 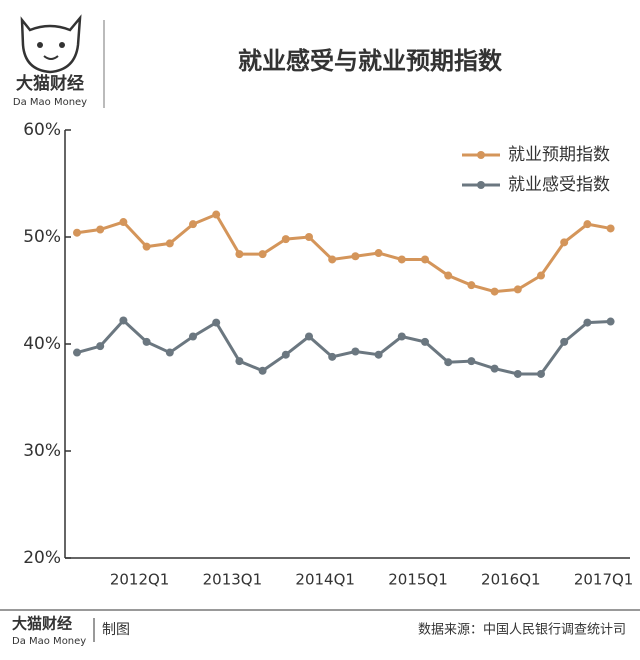 What do you see at coordinates (325, 580) in the screenshot?
I see `x-tick-label: 2014Q1` at bounding box center [325, 580].